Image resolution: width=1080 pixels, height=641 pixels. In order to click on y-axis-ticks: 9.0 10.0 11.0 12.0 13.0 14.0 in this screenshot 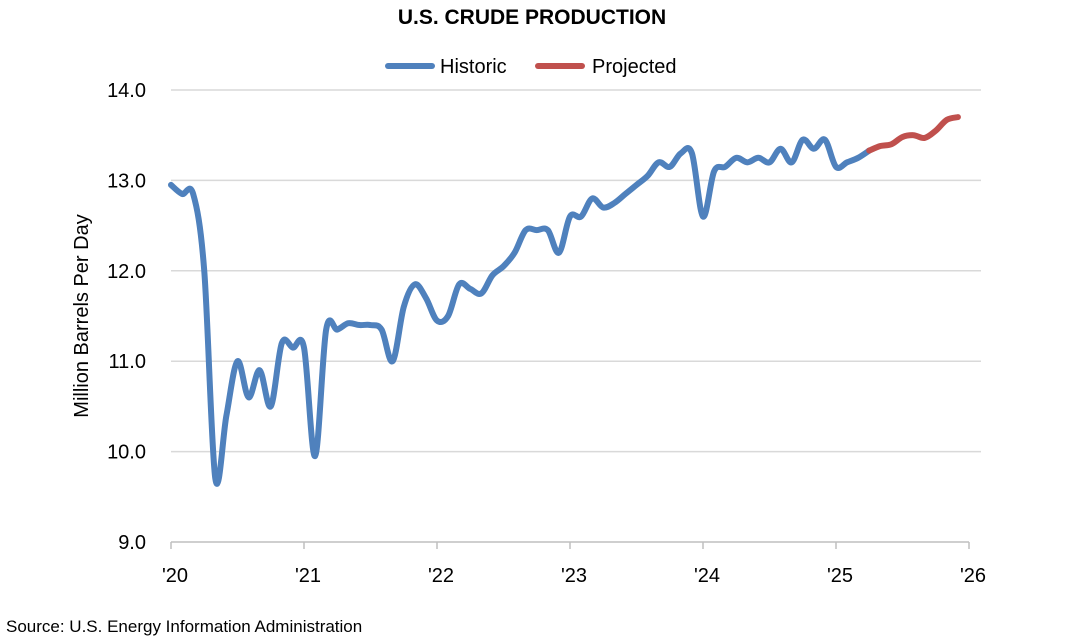, I will do `click(126, 317)`.